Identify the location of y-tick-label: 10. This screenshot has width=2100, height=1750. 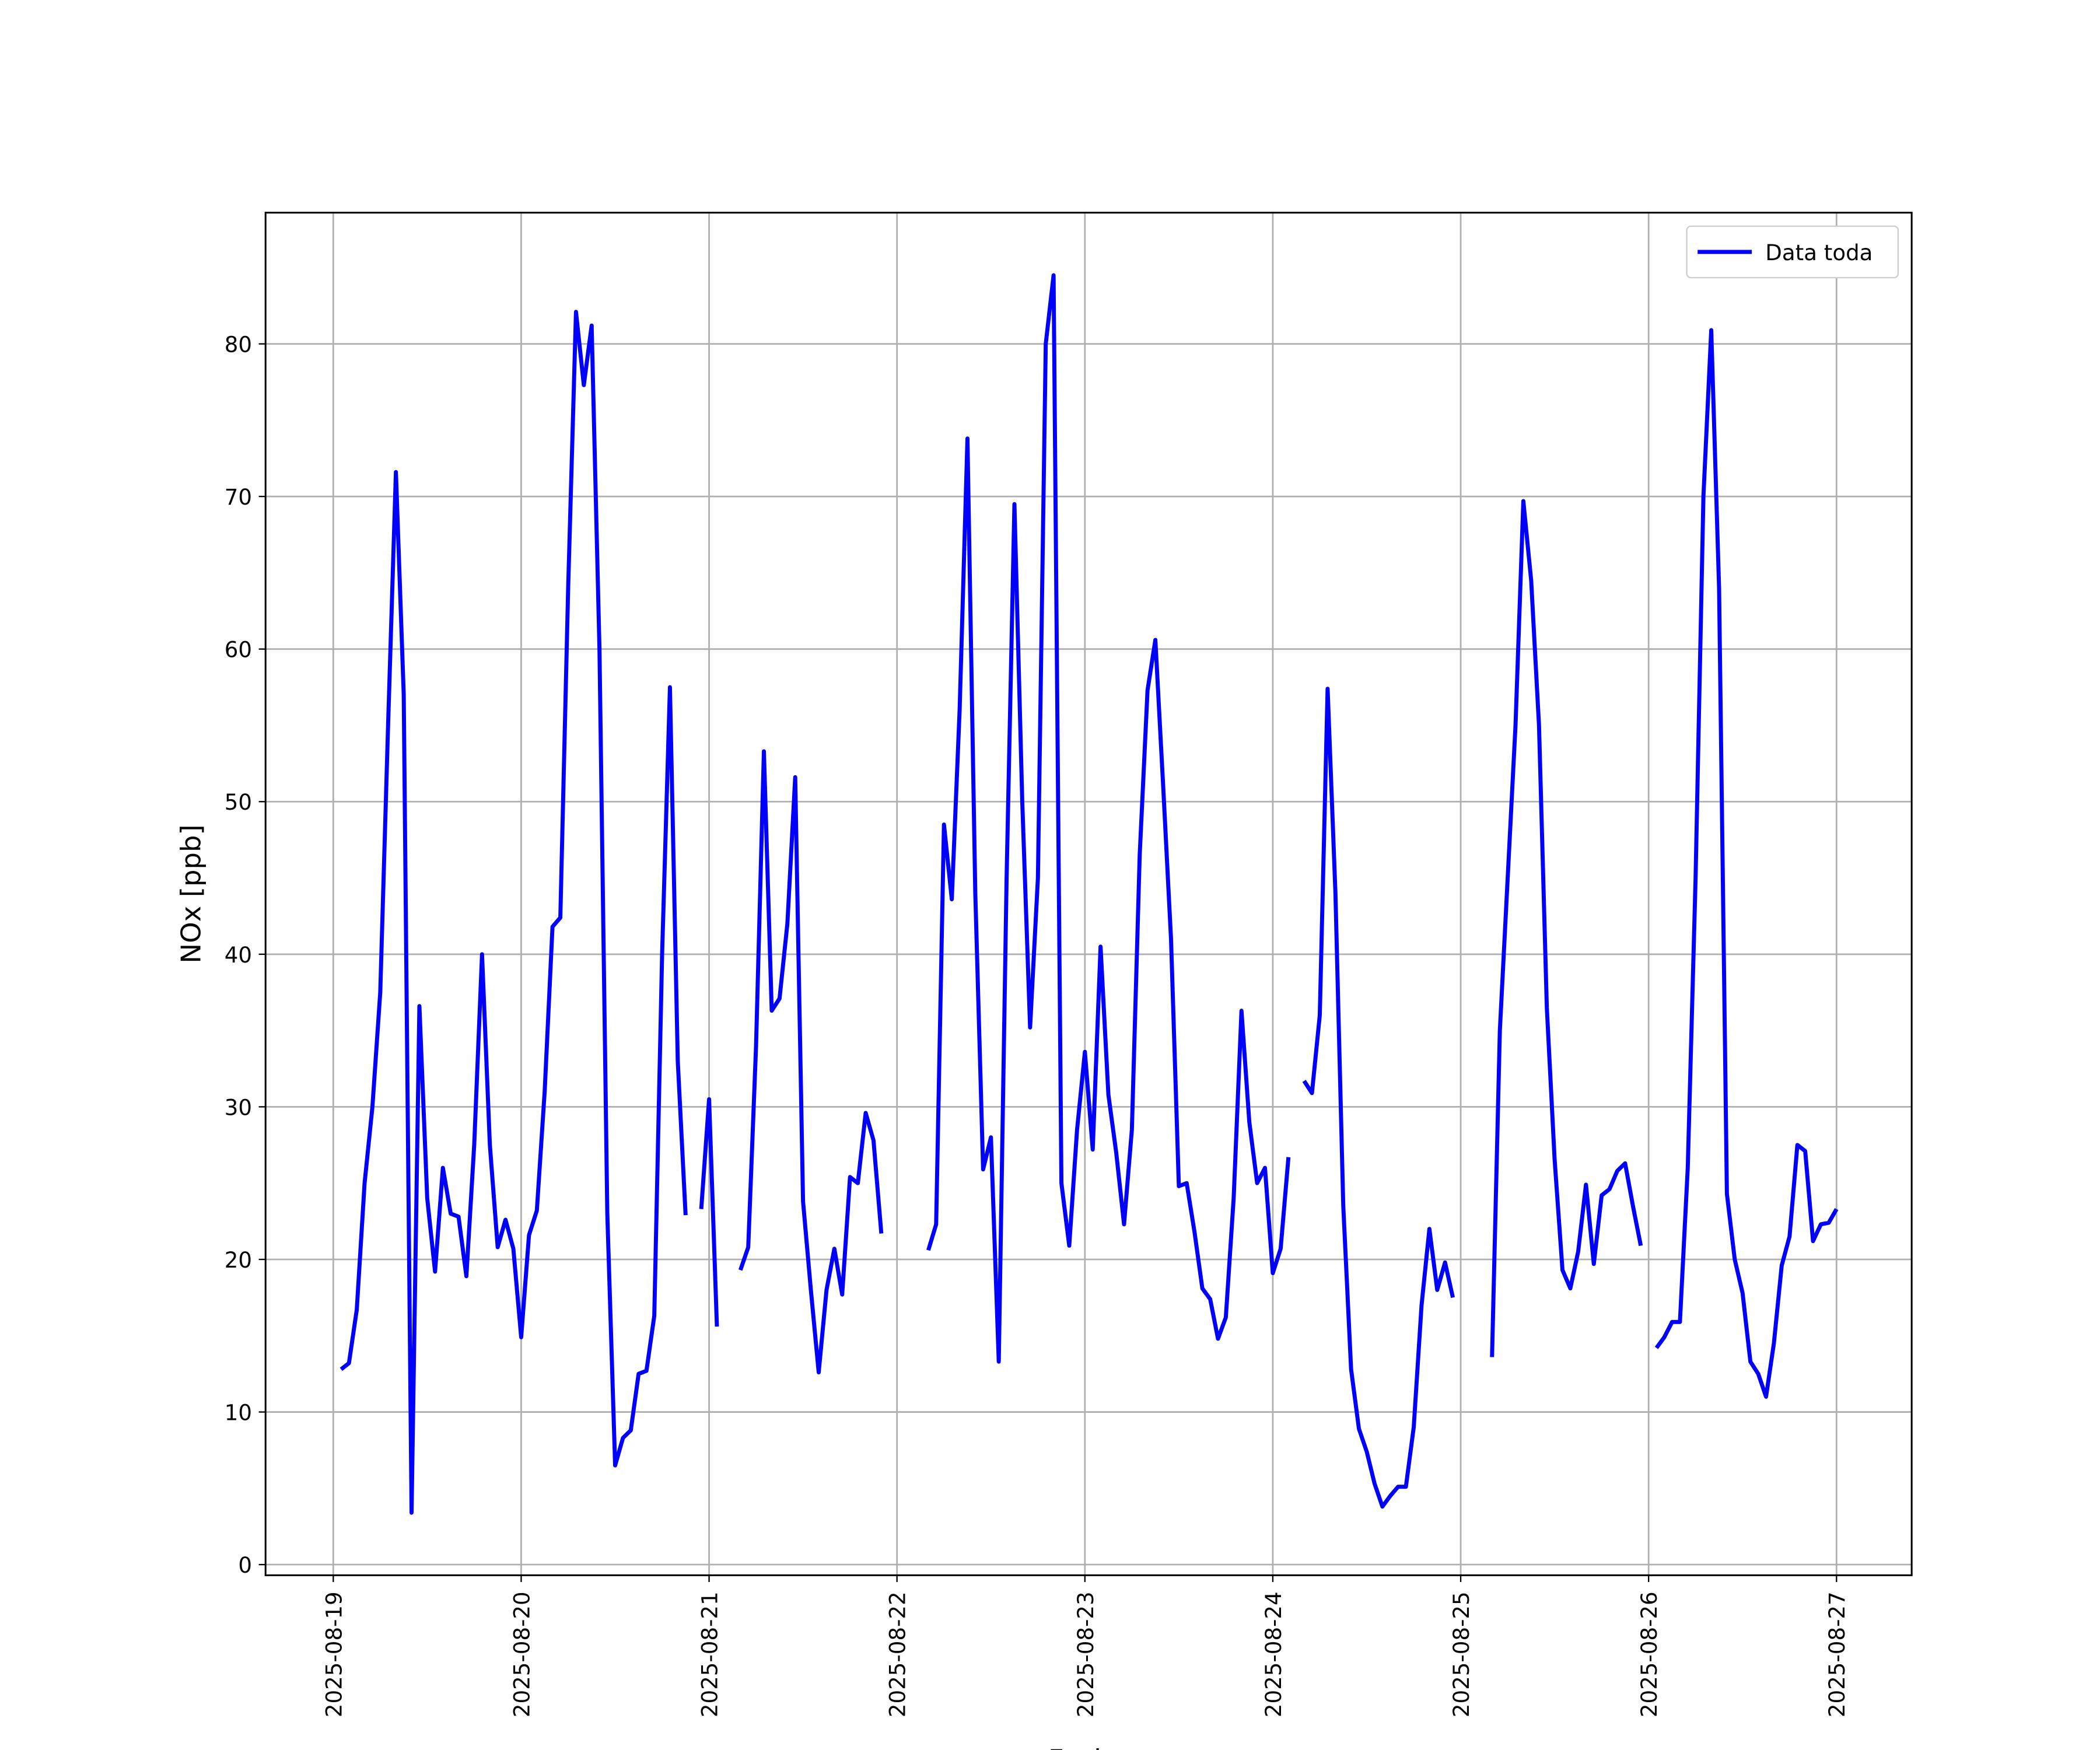
(238, 1413).